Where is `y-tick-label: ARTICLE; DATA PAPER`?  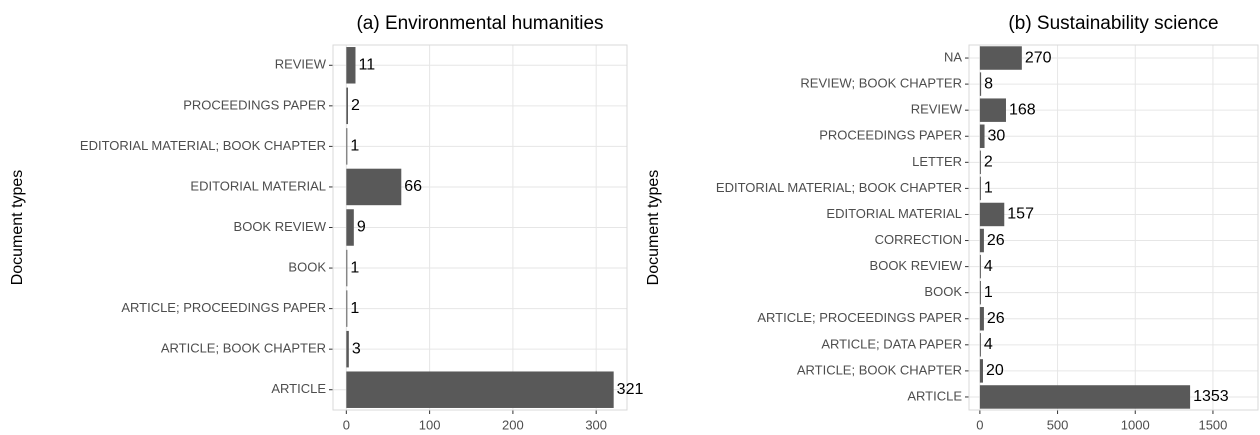 y-tick-label: ARTICLE; DATA PAPER is located at coordinates (891, 343).